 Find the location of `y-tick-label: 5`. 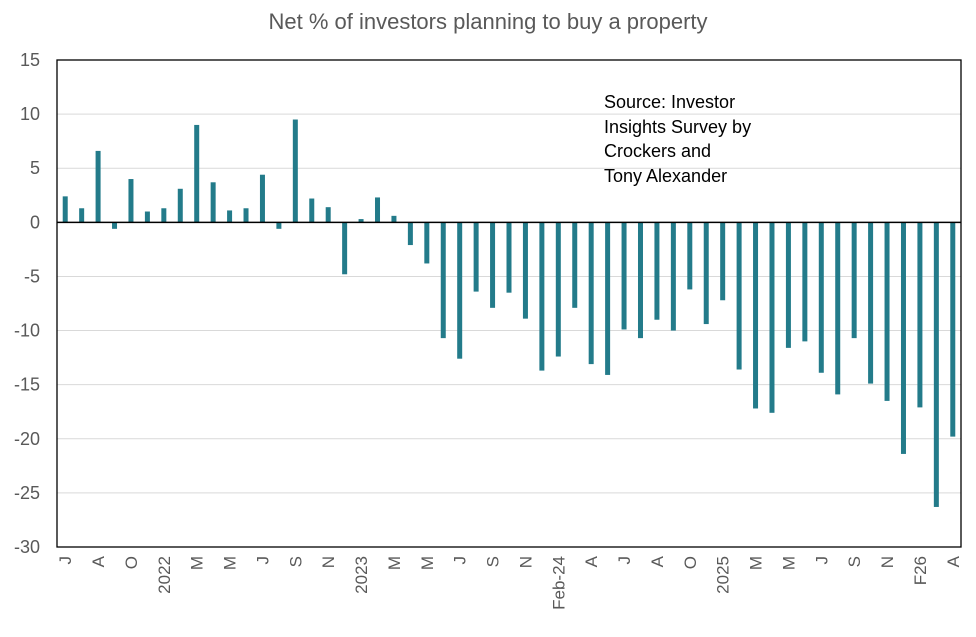

y-tick-label: 5 is located at coordinates (35, 168).